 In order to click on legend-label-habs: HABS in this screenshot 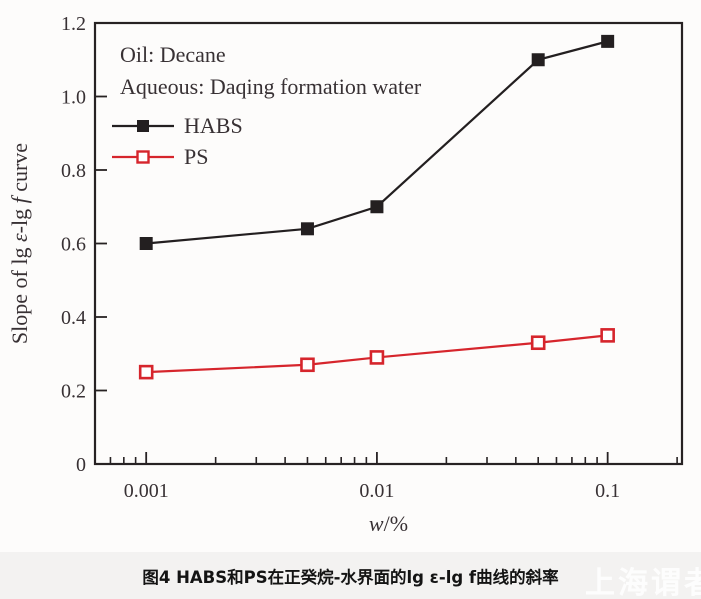, I will do `click(213, 125)`.